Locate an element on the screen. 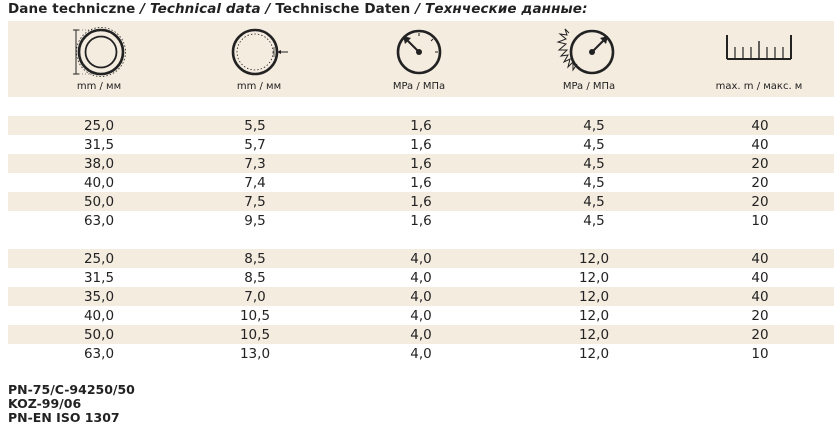 This screenshot has width=840, height=438. table-row: 25,0 8,5 4,0 12,0 40 is located at coordinates (421, 258).